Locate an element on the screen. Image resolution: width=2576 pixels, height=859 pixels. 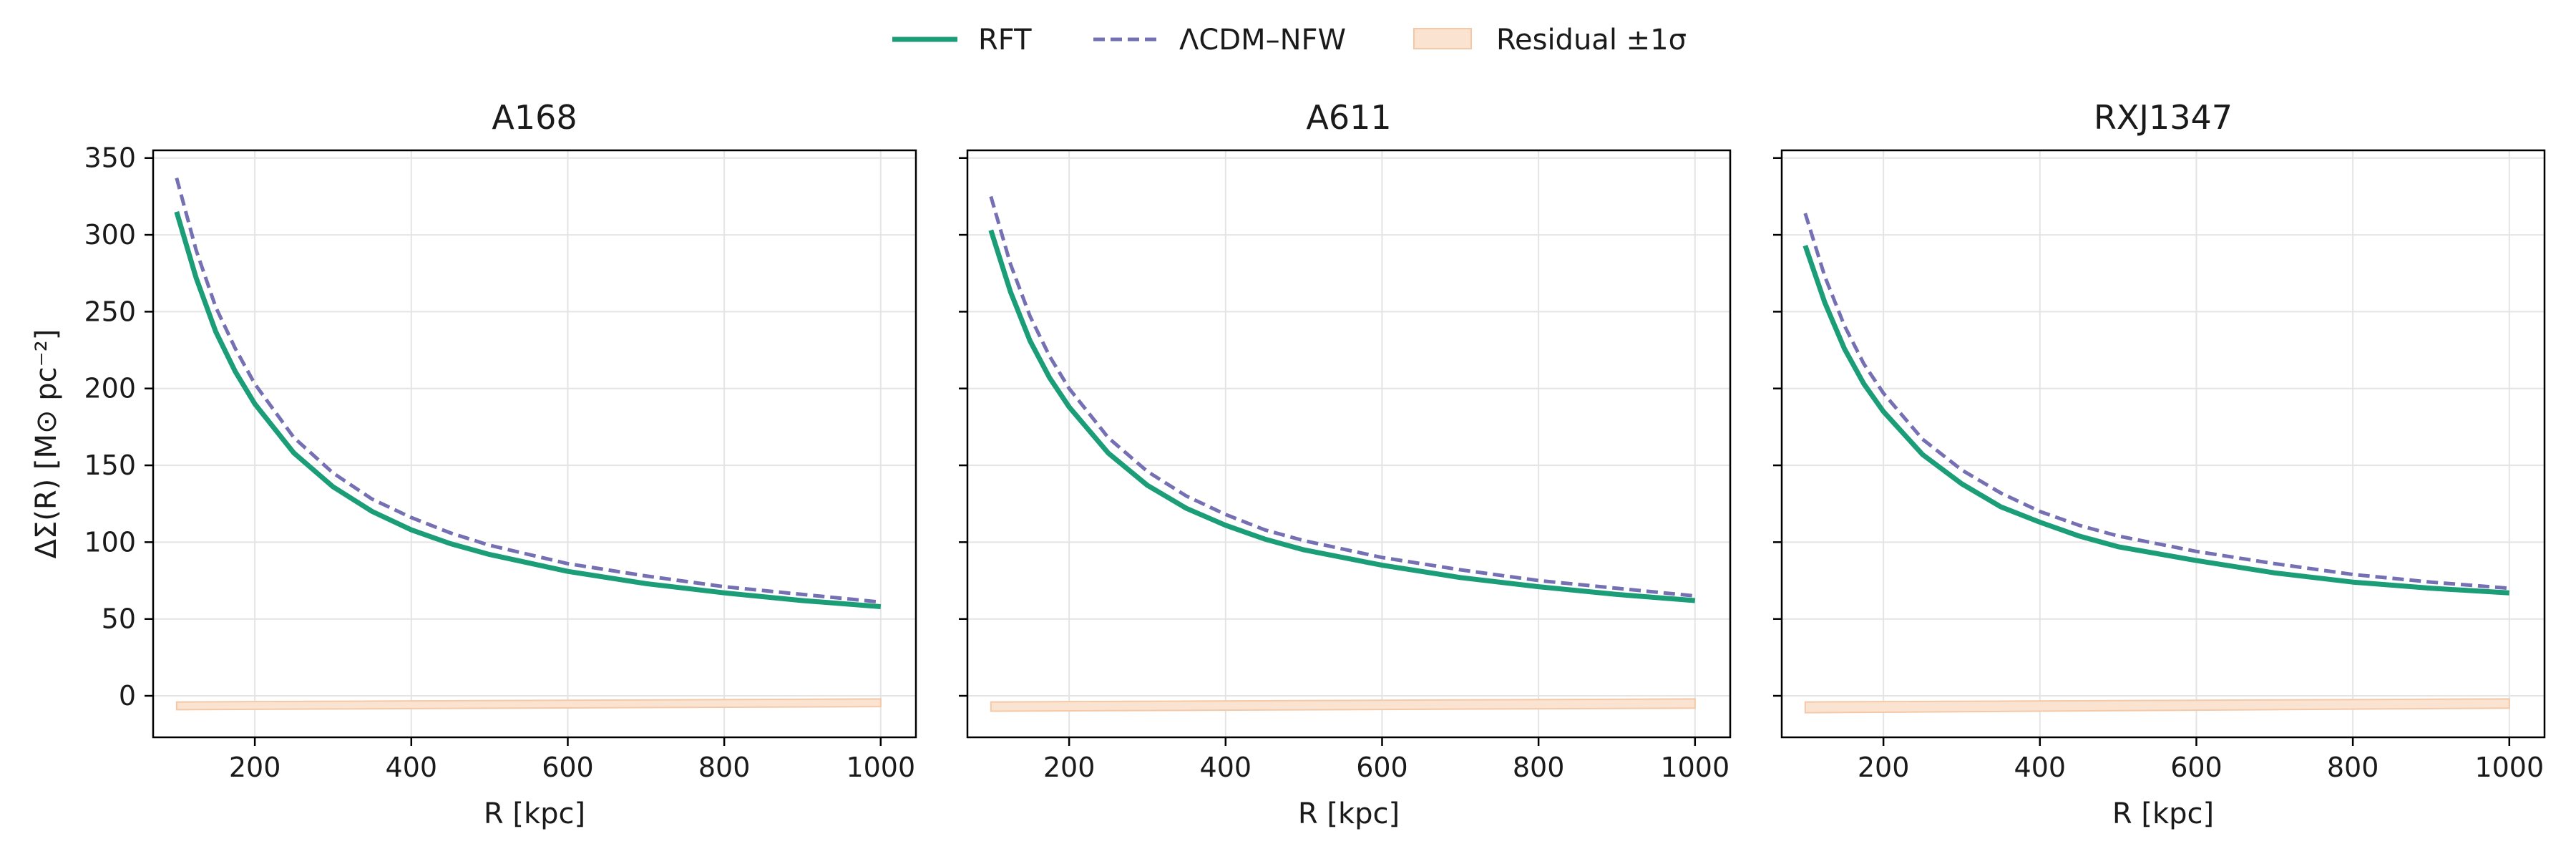
y-tick-label: 100 is located at coordinates (110, 542).